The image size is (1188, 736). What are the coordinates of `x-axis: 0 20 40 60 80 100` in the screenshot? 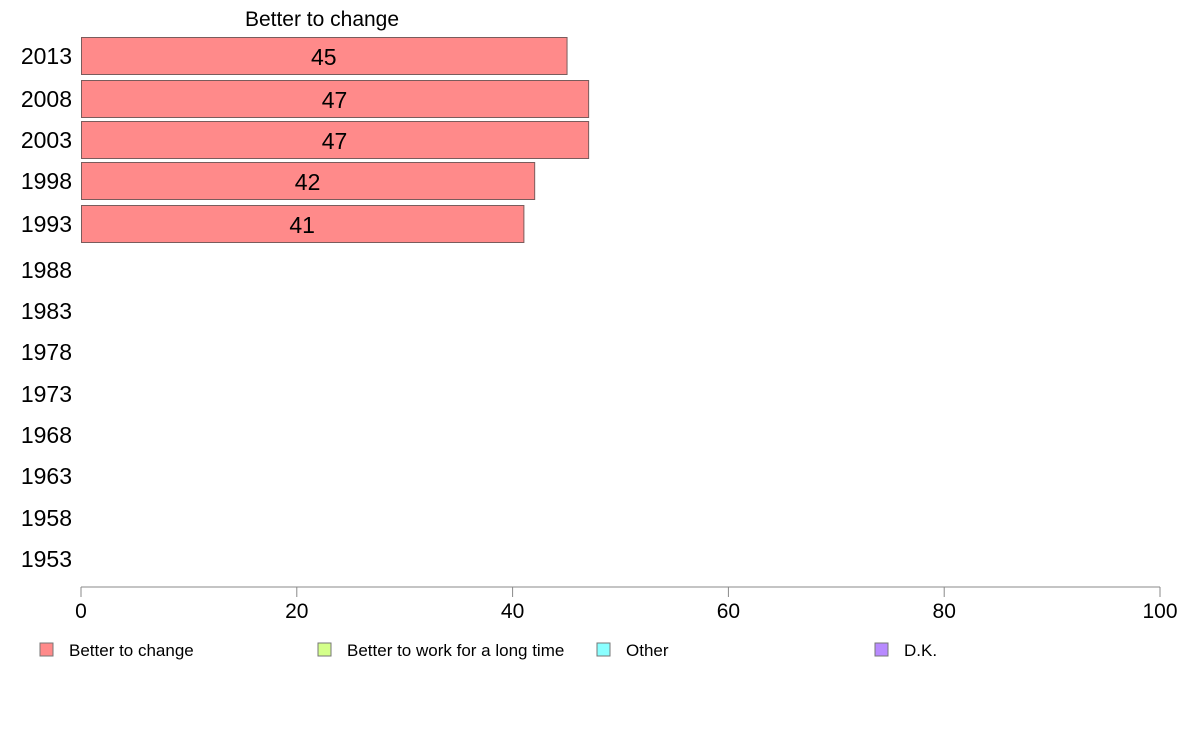 It's located at (626, 604).